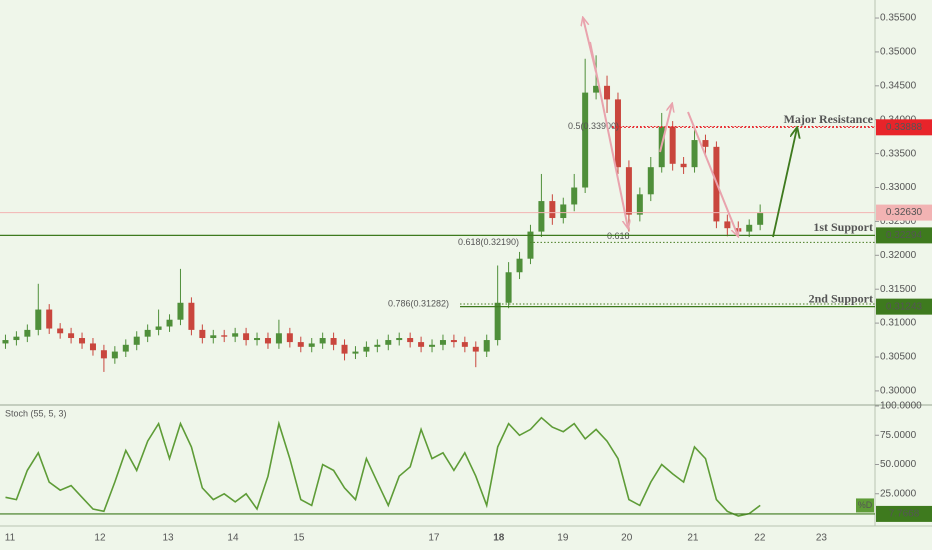 The image size is (932, 550). I want to click on x-tick-label: 19, so click(563, 538).